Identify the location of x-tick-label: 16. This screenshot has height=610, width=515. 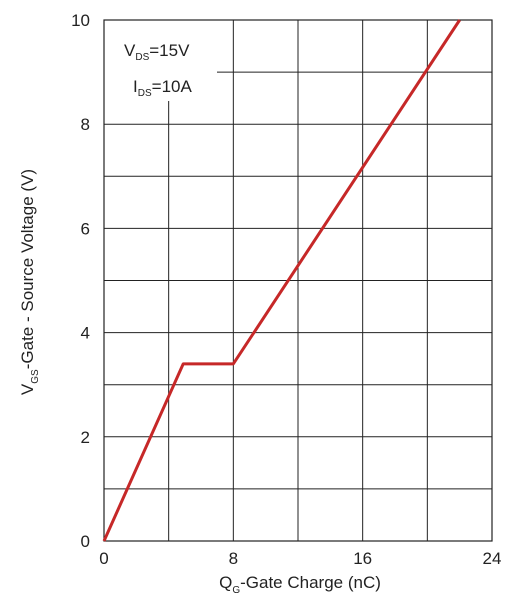
(362, 558).